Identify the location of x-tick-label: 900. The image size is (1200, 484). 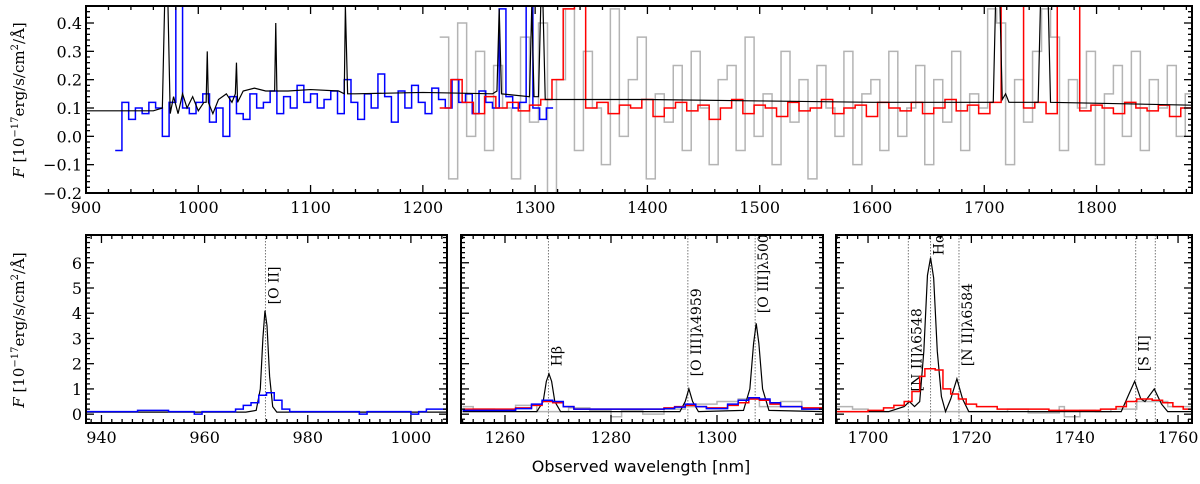
(86, 207).